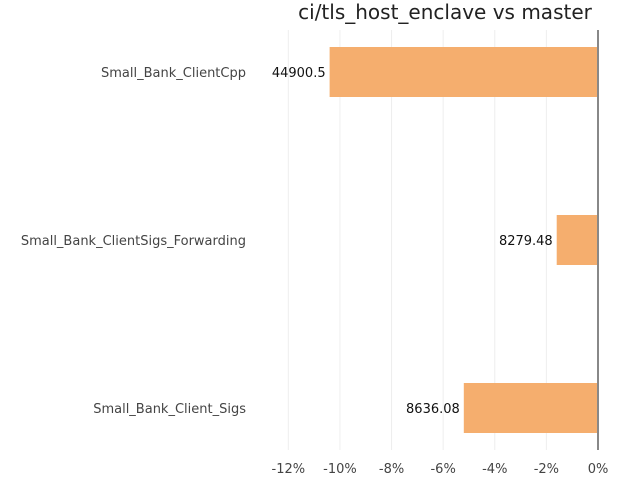 Image resolution: width=640 pixels, height=480 pixels. I want to click on chart-title: ci/tls_host_enclave vs master, so click(445, 12).